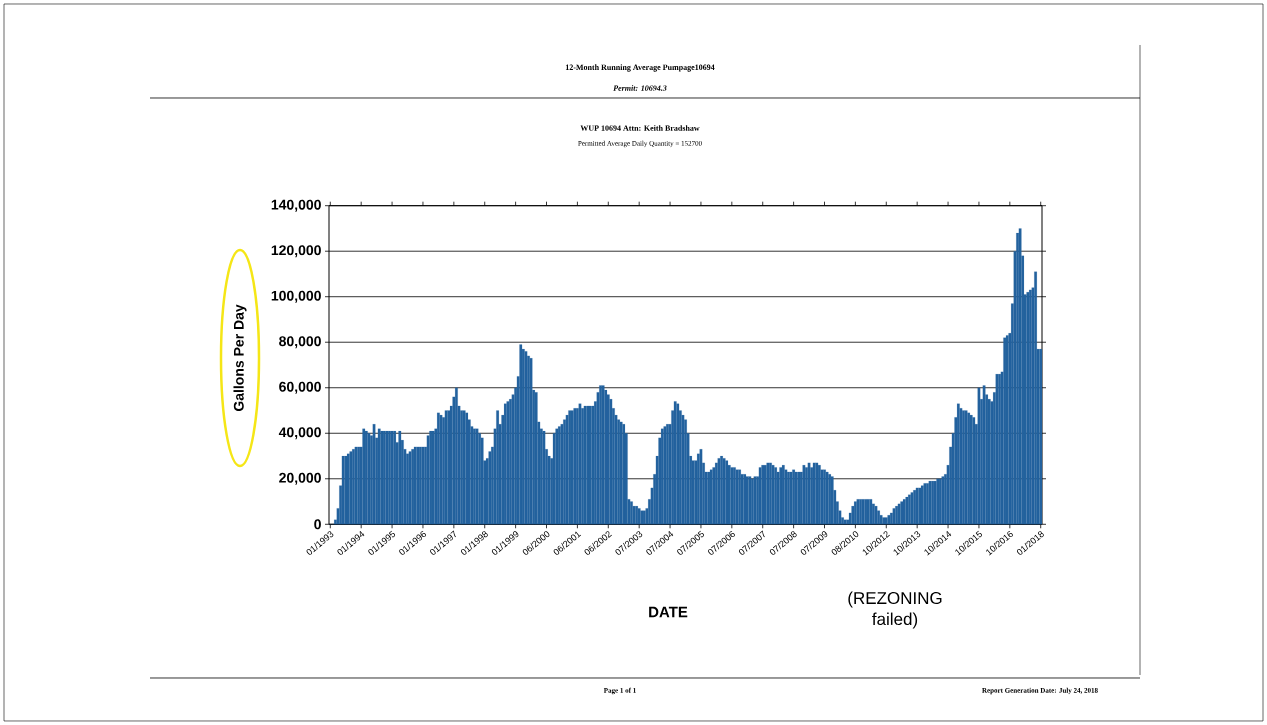 This screenshot has height=725, width=1267. I want to click on x-axis-title: DATE, so click(668, 612).